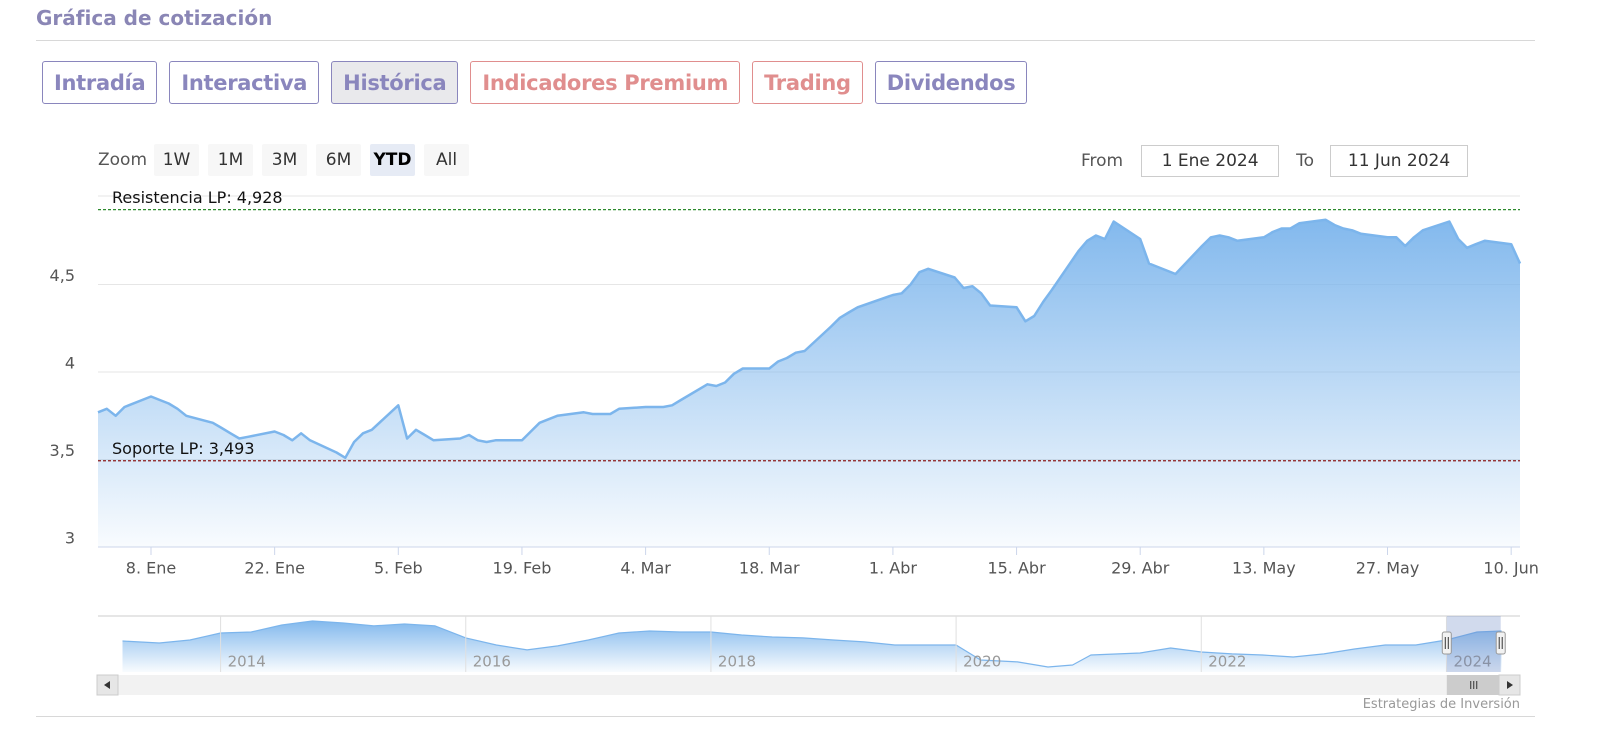  Describe the element at coordinates (1511, 568) in the screenshot. I see `x-tick-label: 10. Jun` at that location.